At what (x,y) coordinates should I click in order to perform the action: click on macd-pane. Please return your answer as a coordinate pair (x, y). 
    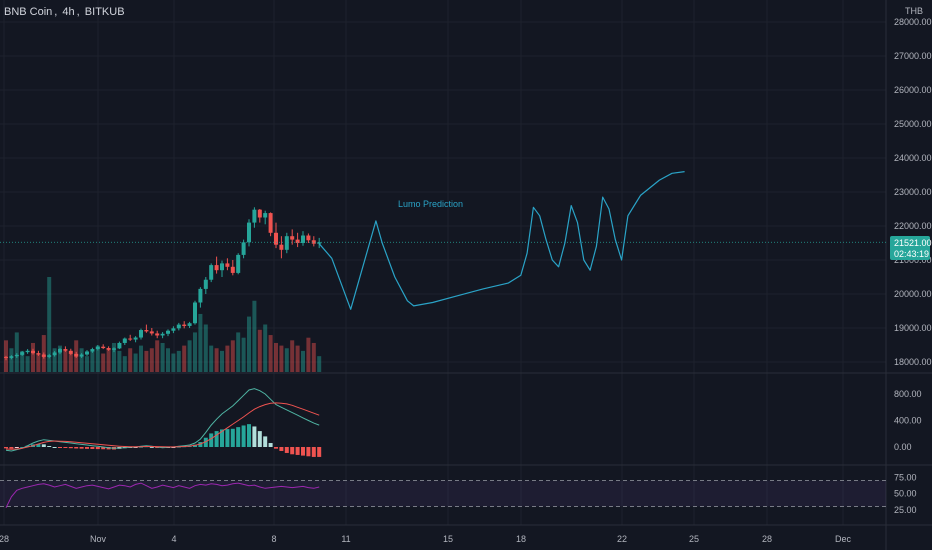
    Looking at the image, I should click on (163, 422).